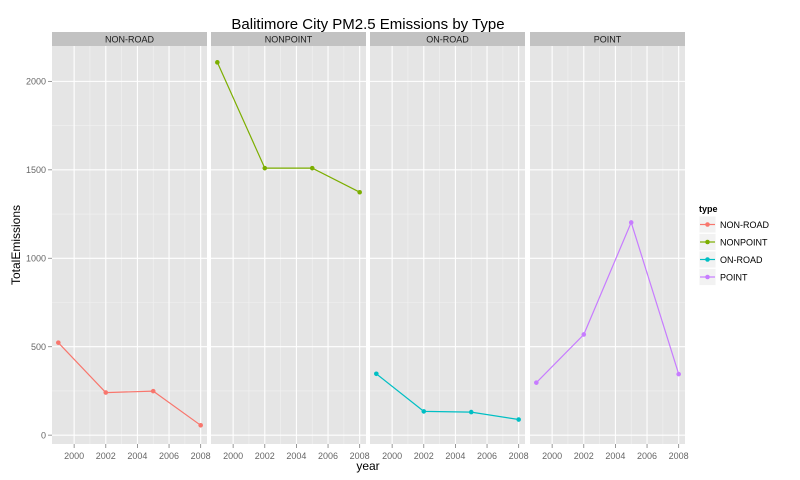 This screenshot has height=480, width=800. What do you see at coordinates (447, 397) in the screenshot?
I see `series-line-on-road` at bounding box center [447, 397].